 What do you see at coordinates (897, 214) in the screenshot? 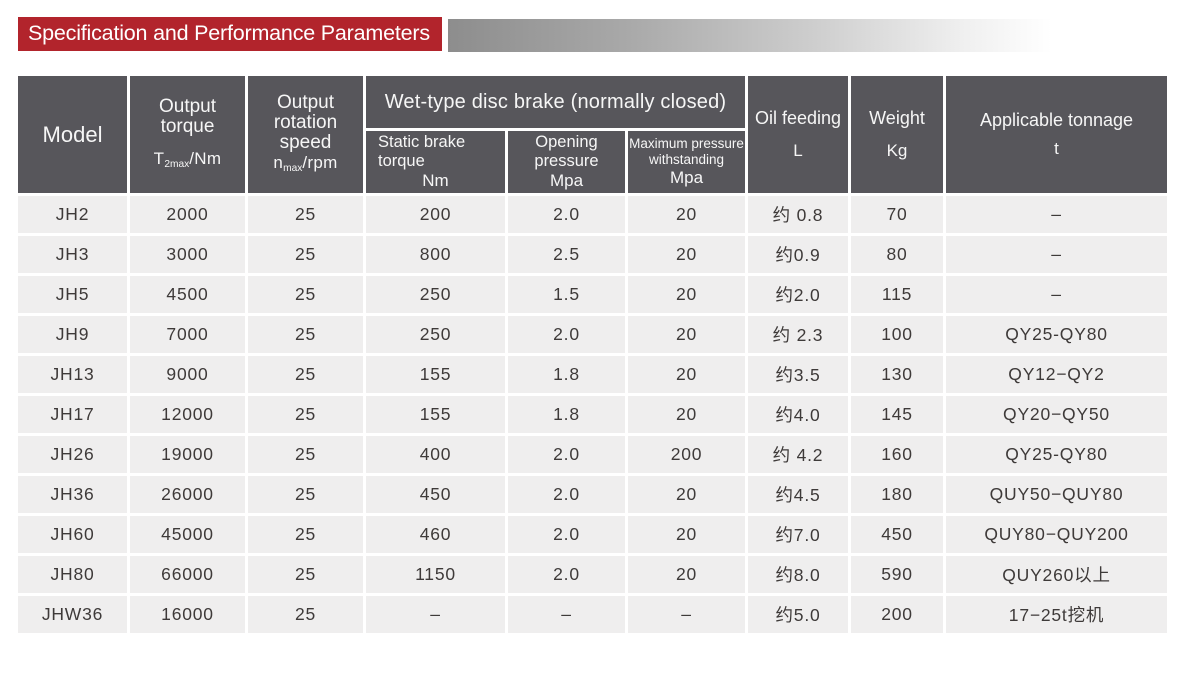
I see `cell-weight: 70` at bounding box center [897, 214].